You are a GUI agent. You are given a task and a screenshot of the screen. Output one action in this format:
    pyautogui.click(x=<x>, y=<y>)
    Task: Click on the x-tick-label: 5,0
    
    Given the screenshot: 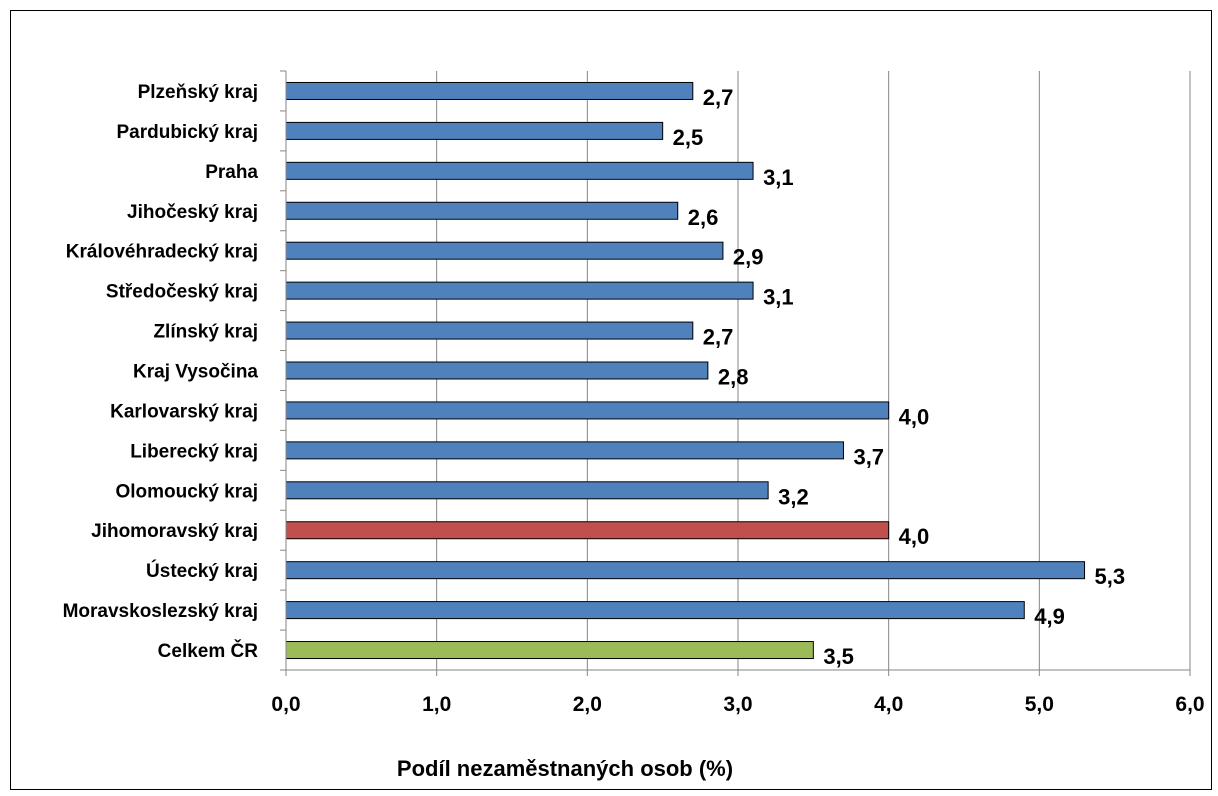 What is the action you would take?
    pyautogui.click(x=1039, y=704)
    